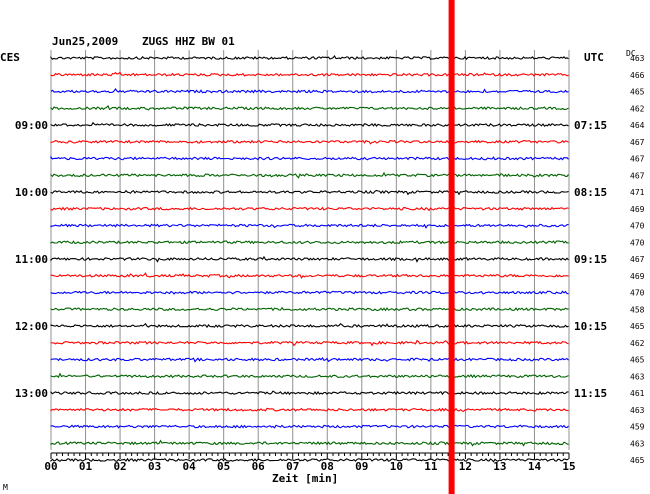 Image resolution: width=650 pixels, height=494 pixels. I want to click on x-axis: 00 01 02 03 04 05 06 07 08 09 10 11 12 13 14 15, so click(310, 462).